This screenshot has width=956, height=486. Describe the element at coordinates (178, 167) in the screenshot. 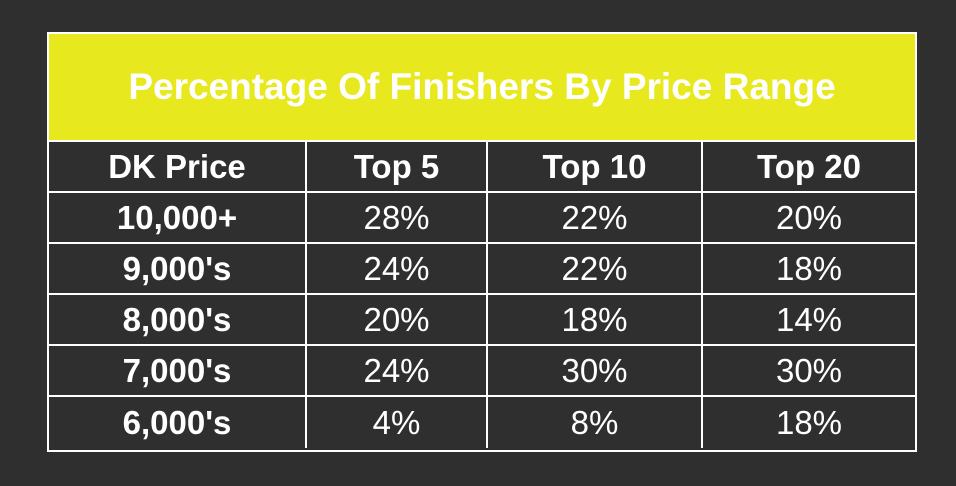

I see `column-header: DK Price` at that location.